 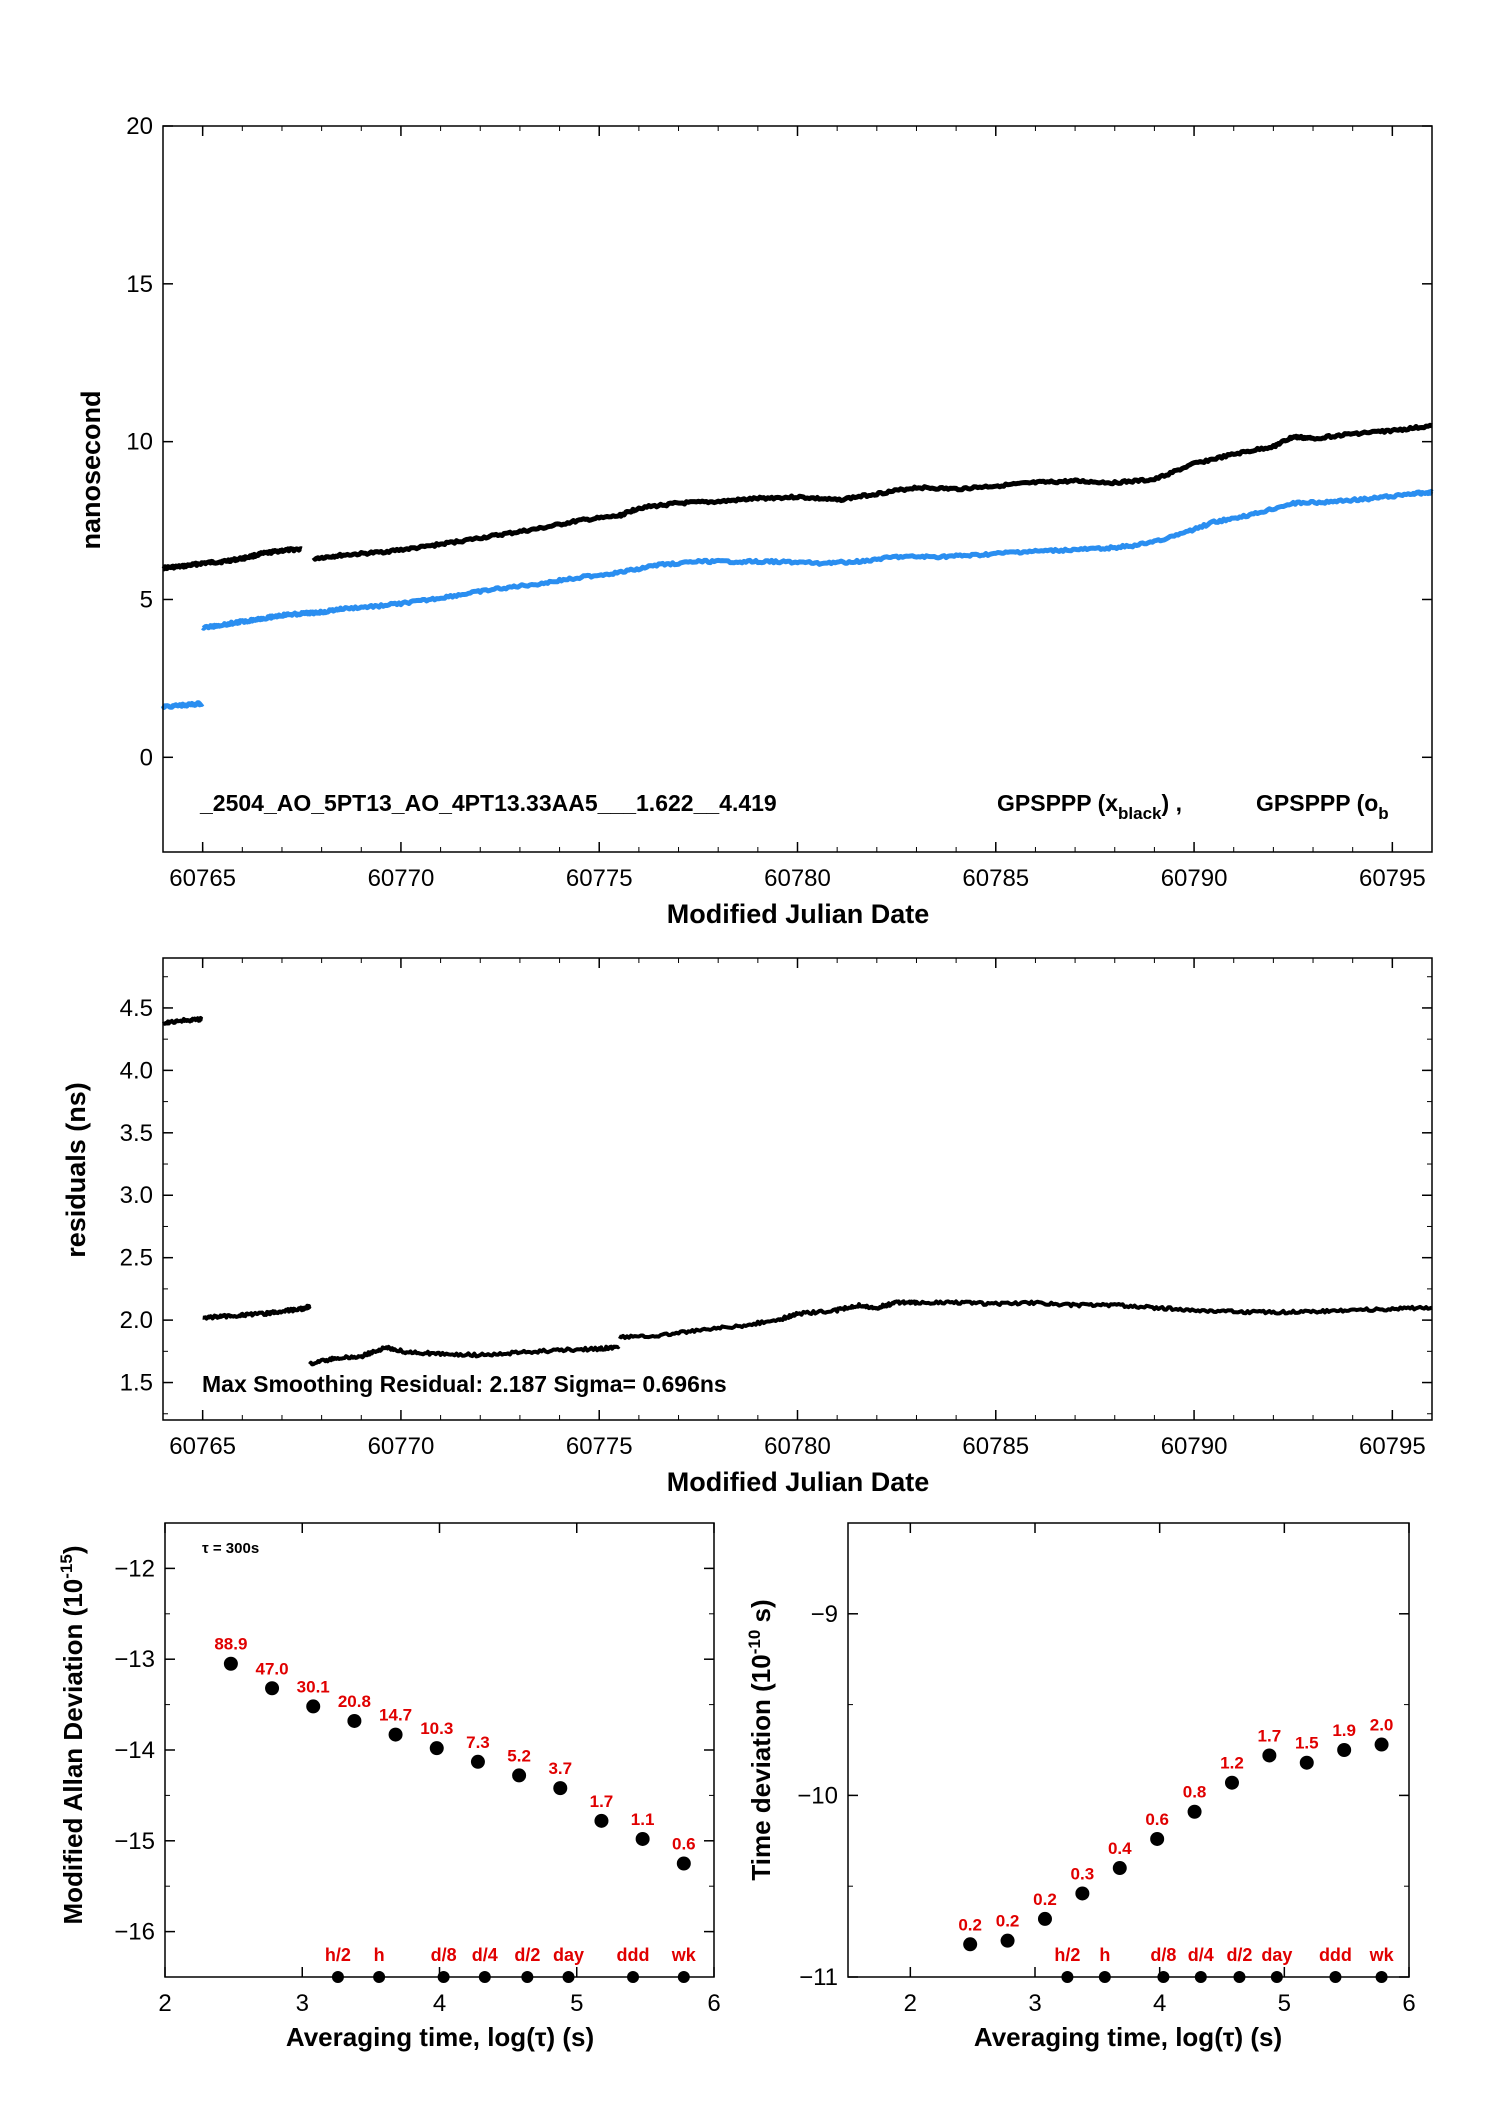 What do you see at coordinates (1239, 1955) in the screenshot?
I see `tdev-marker-label: d/2` at bounding box center [1239, 1955].